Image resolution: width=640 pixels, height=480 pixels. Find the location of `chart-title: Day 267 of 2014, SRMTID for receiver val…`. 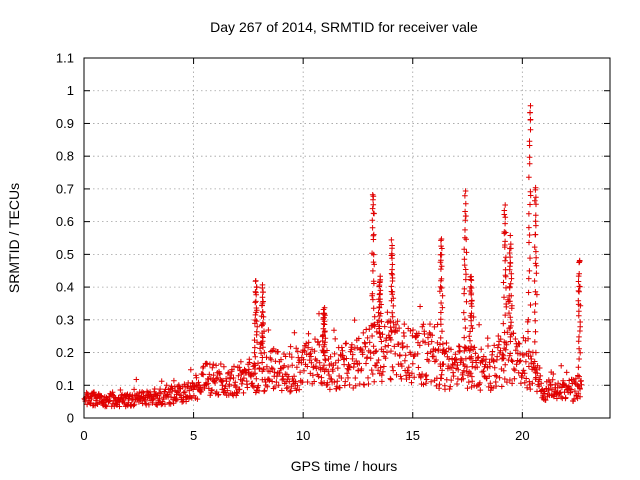

chart-title: Day 267 of 2014, SRMTID for receiver val… is located at coordinates (344, 27).